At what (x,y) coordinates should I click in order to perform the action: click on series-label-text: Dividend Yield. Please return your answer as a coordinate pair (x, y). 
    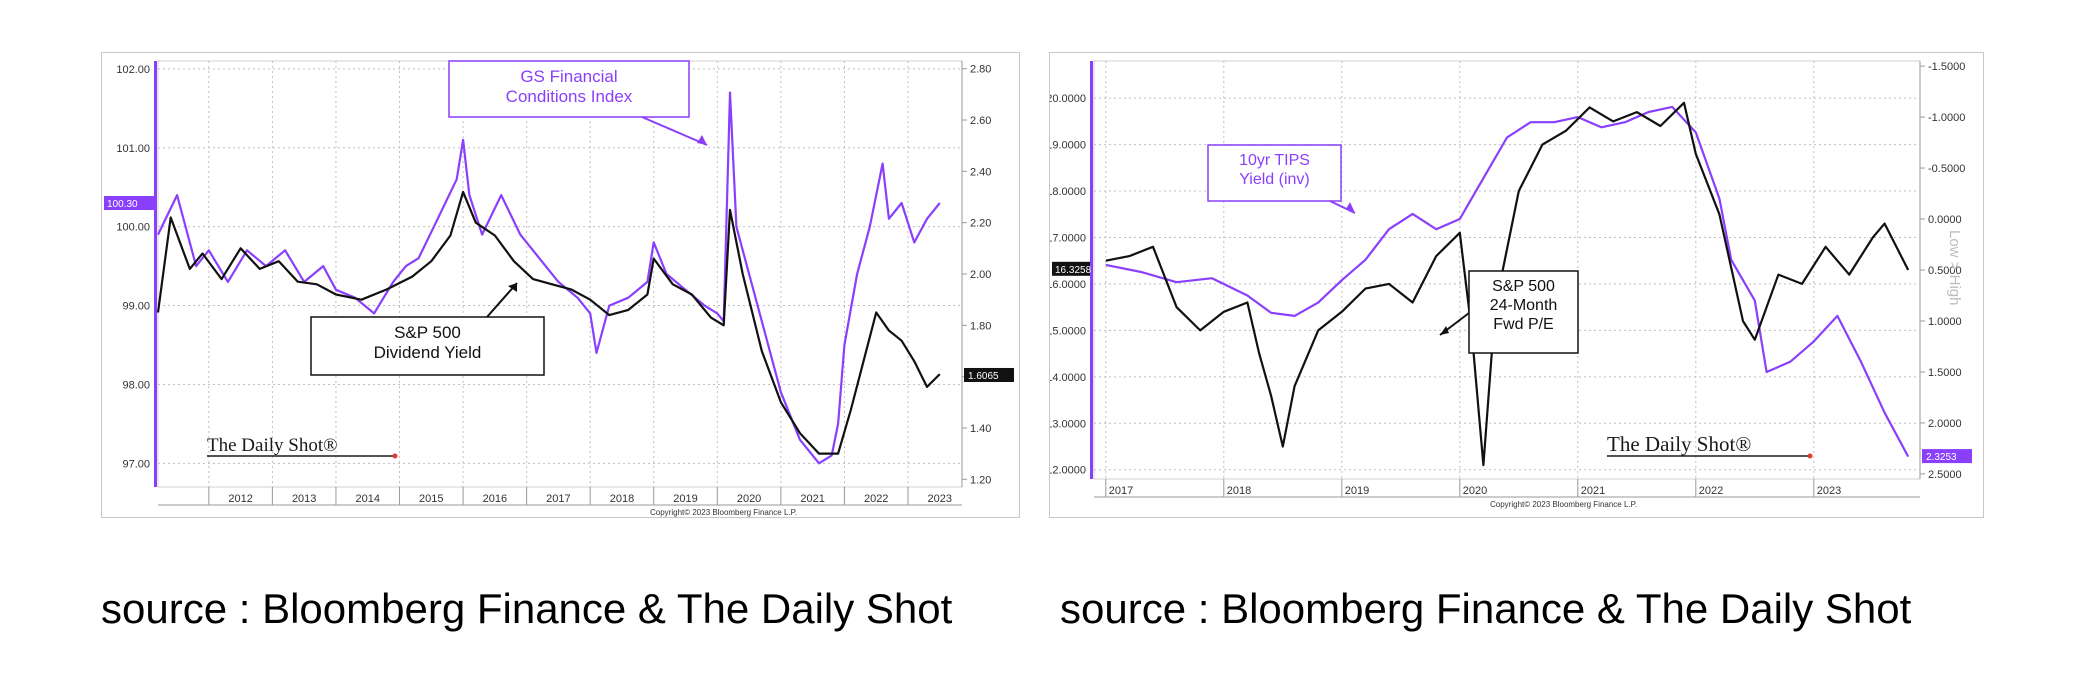
    Looking at the image, I should click on (428, 352).